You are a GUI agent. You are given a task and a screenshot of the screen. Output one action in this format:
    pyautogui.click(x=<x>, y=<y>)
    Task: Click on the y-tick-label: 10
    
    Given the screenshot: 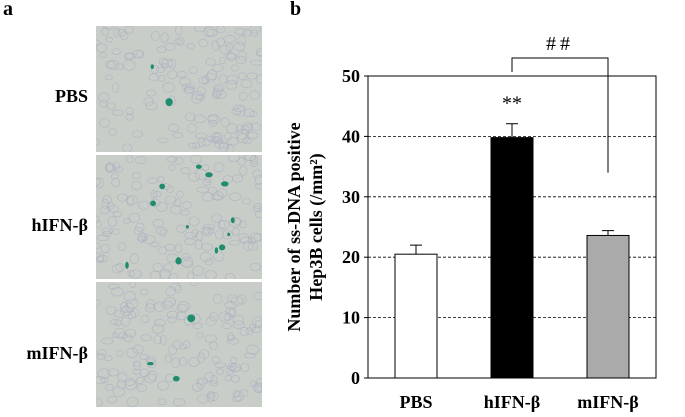 What is the action you would take?
    pyautogui.click(x=351, y=318)
    